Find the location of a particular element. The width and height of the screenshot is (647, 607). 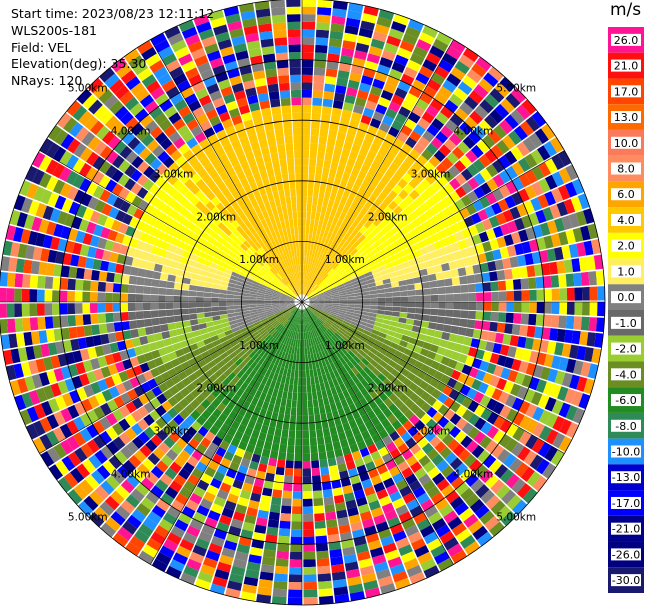

colorbar-tick-label: 17.0 is located at coordinates (626, 91).